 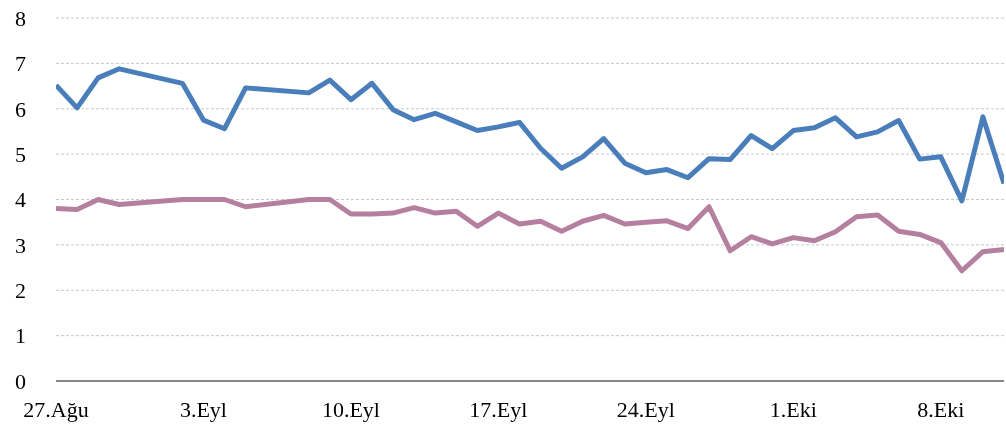 I want to click on y-tick-label: 4, so click(x=20, y=200).